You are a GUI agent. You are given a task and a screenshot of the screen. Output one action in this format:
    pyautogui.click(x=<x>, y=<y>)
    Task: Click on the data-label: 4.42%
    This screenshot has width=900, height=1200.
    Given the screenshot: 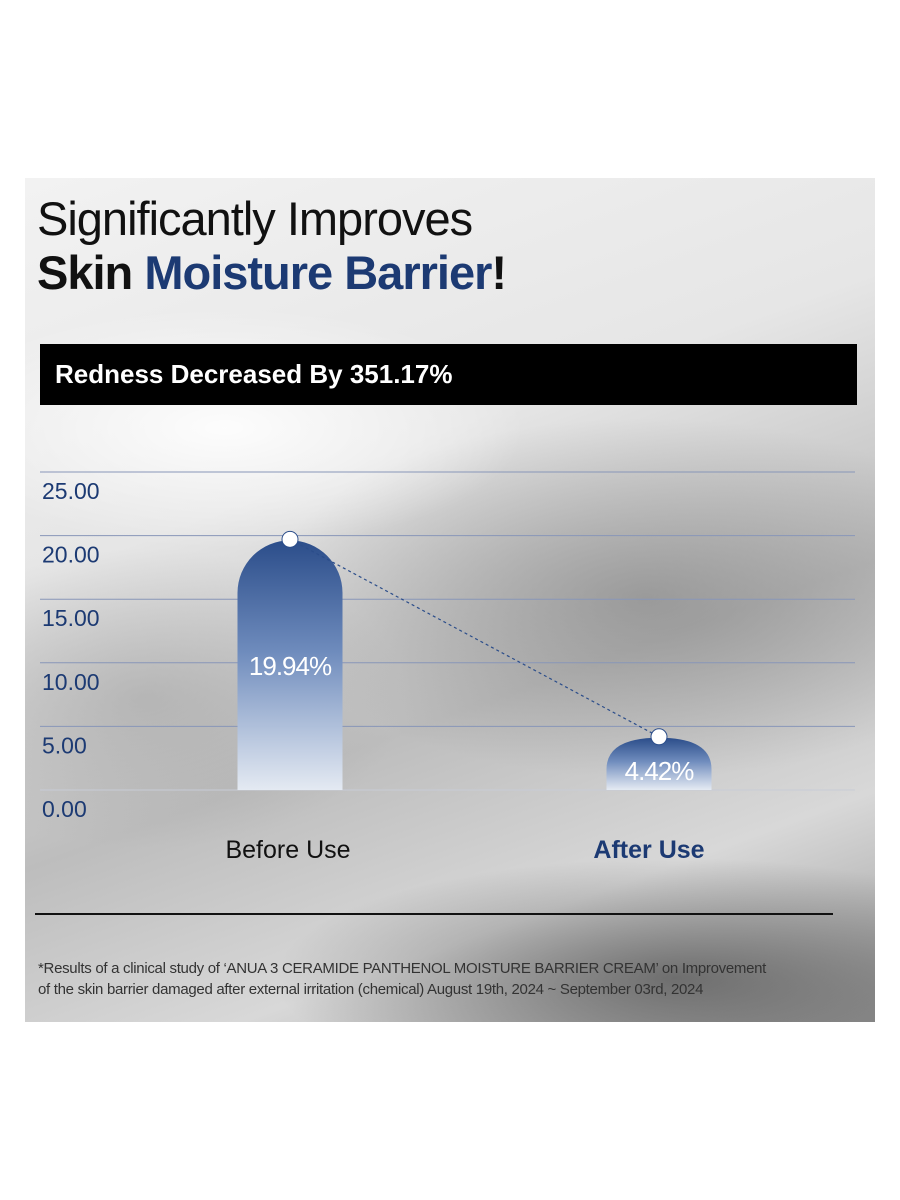 What is the action you would take?
    pyautogui.click(x=660, y=771)
    